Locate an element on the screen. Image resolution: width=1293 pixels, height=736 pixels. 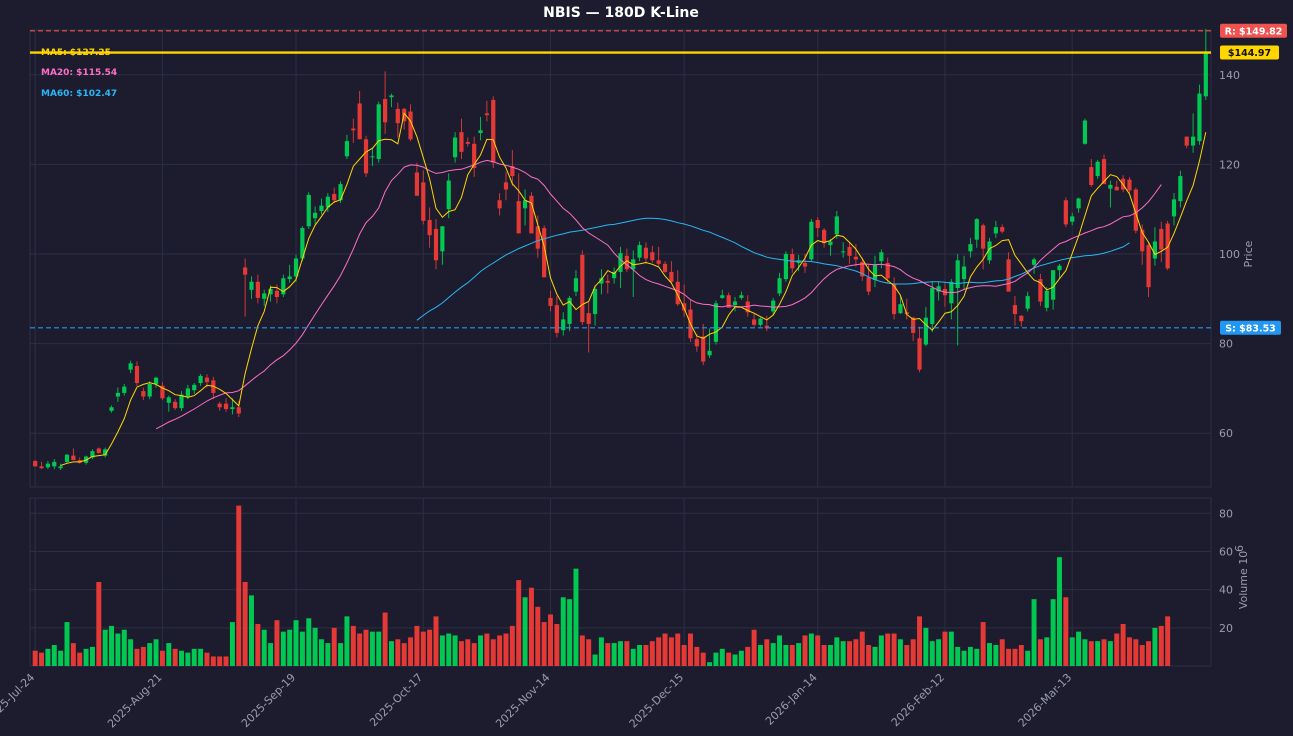
resistance-tag: R: $149.82 is located at coordinates (1254, 31).